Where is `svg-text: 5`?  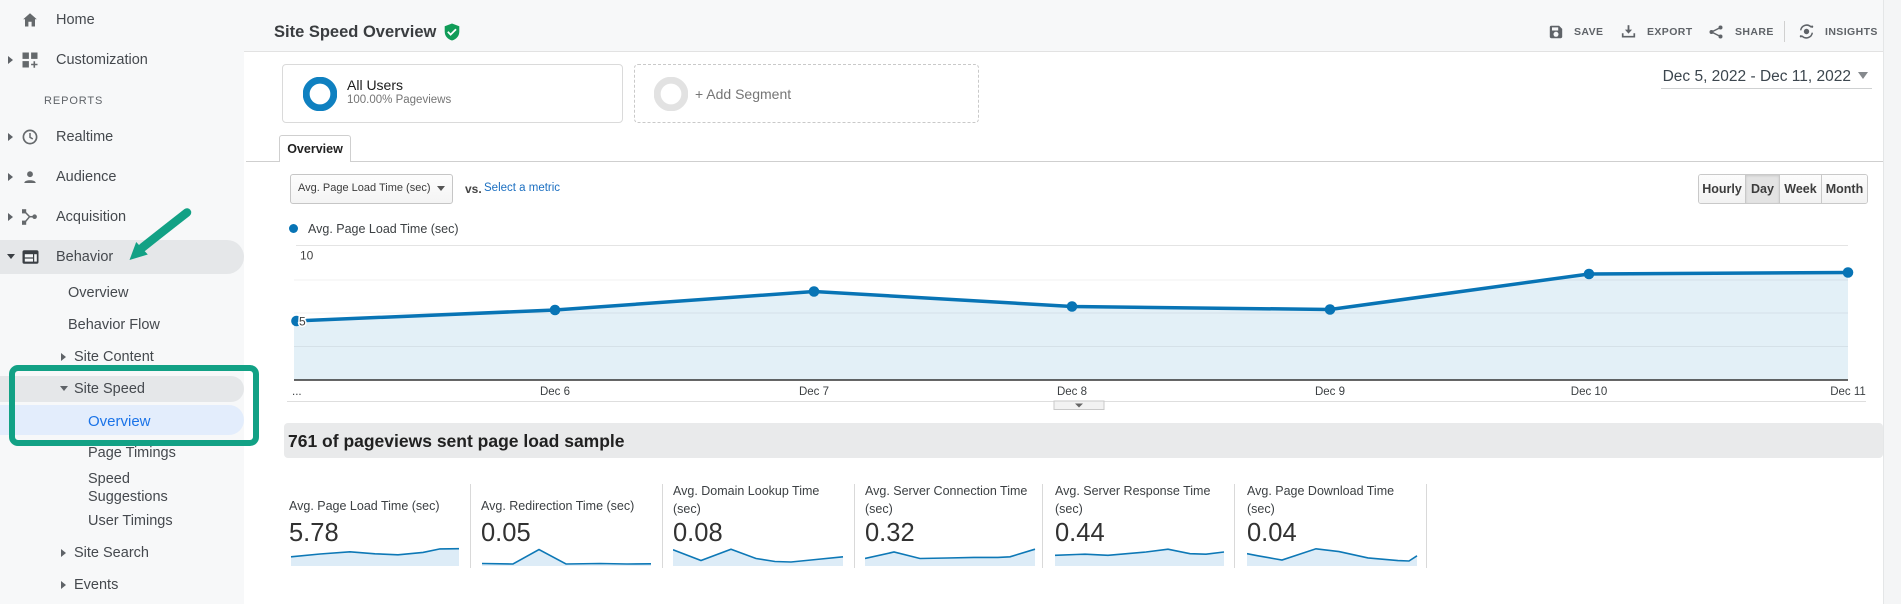
svg-text: 5 is located at coordinates (302, 322).